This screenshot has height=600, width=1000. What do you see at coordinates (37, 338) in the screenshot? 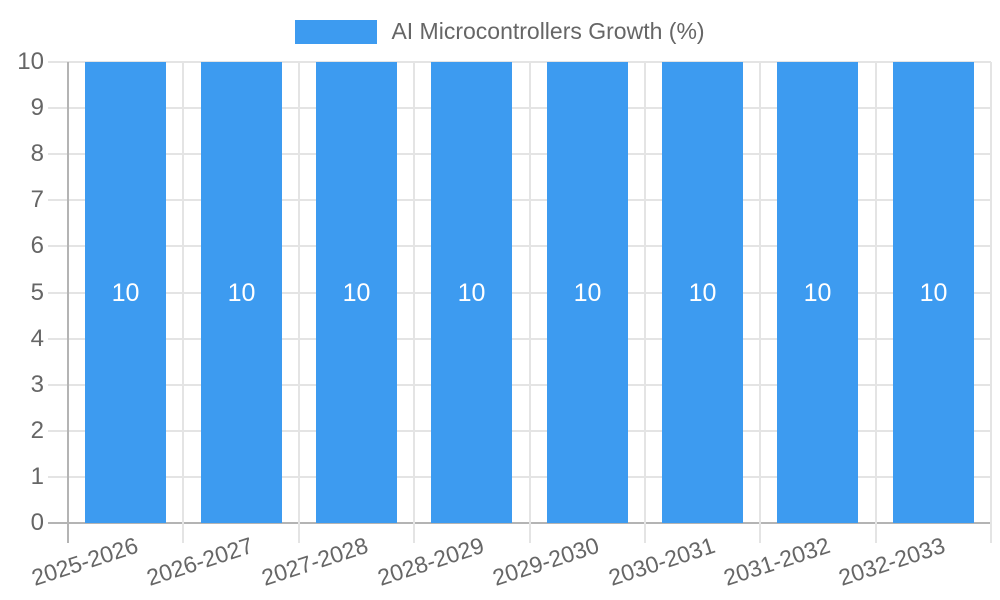
I see `y-tick-label: 4` at bounding box center [37, 338].